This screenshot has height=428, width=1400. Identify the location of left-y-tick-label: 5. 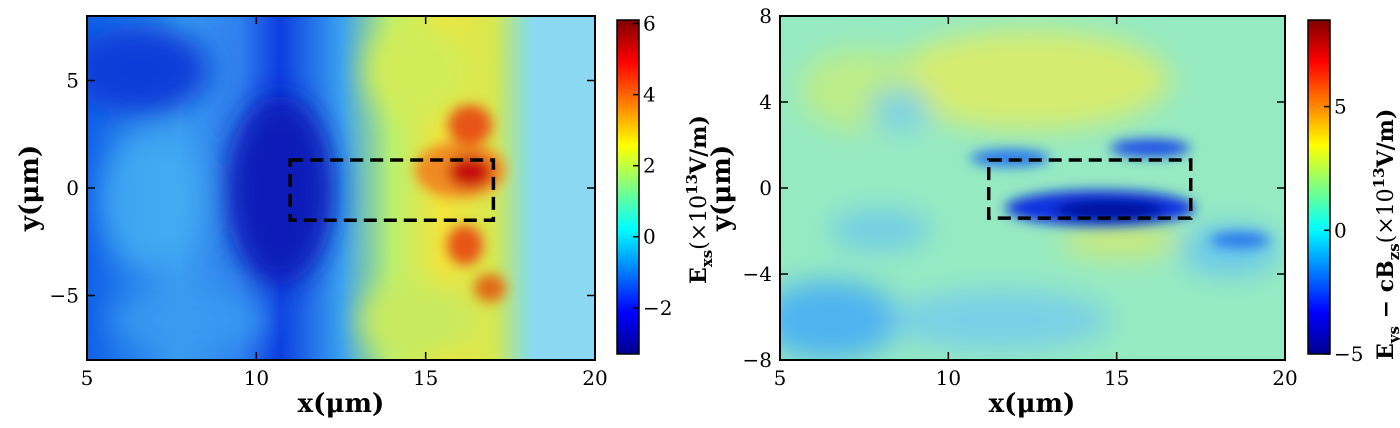
(72, 81).